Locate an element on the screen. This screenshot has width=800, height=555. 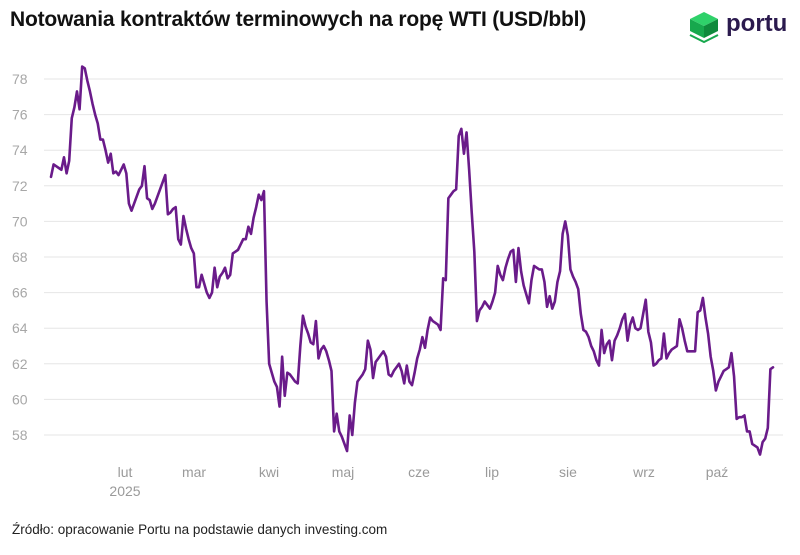
y-tick-label: 74 is located at coordinates (20, 150).